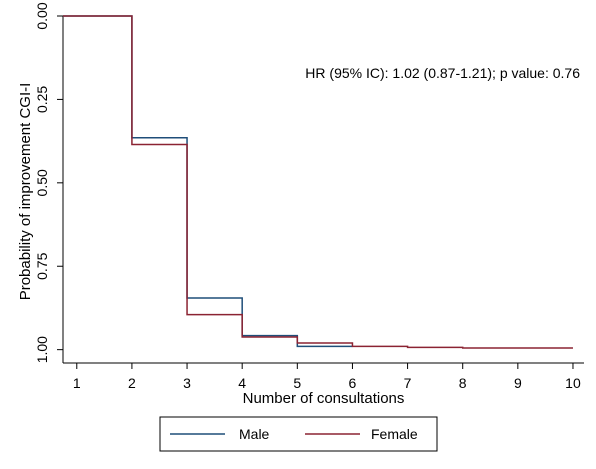 The height and width of the screenshot is (469, 596). What do you see at coordinates (327, 377) in the screenshot?
I see `x-axis-ticks: 1 2 3 4 5 6 7 8 9 10` at bounding box center [327, 377].